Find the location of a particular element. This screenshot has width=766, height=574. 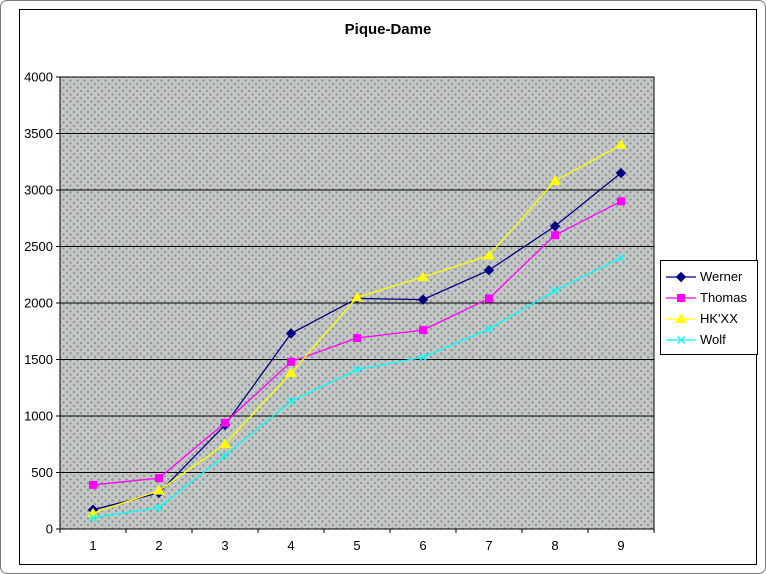

x-tick-label: 1 is located at coordinates (92, 545).